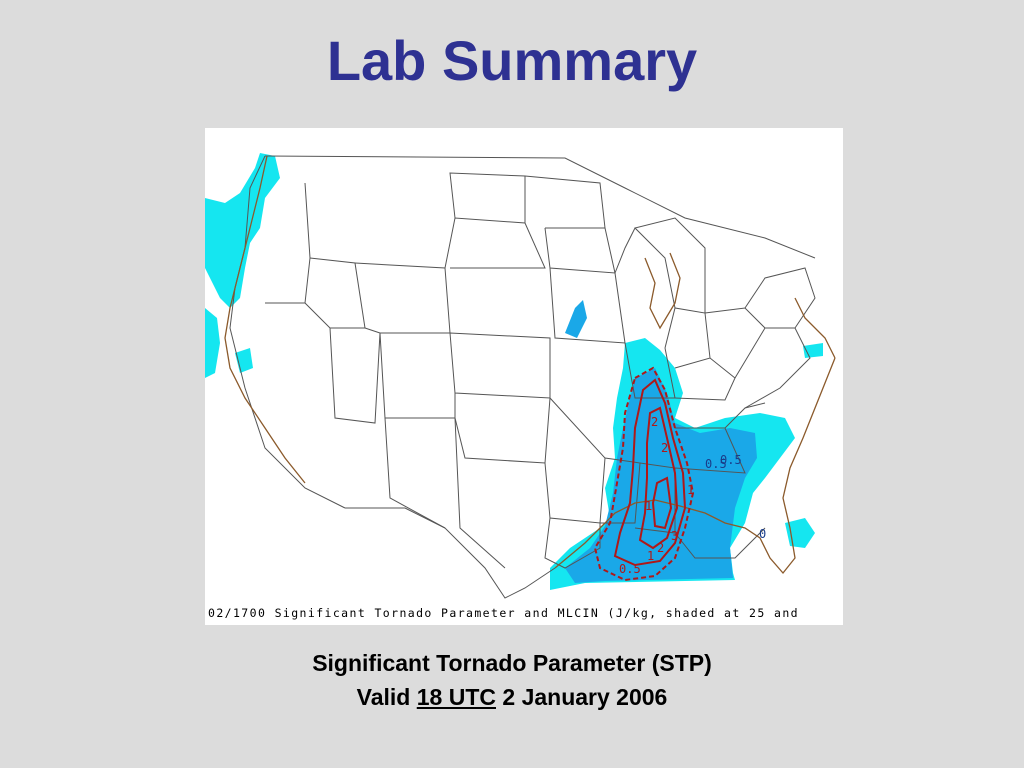  Describe the element at coordinates (674, 536) in the screenshot. I see `contour-label: 3` at that location.